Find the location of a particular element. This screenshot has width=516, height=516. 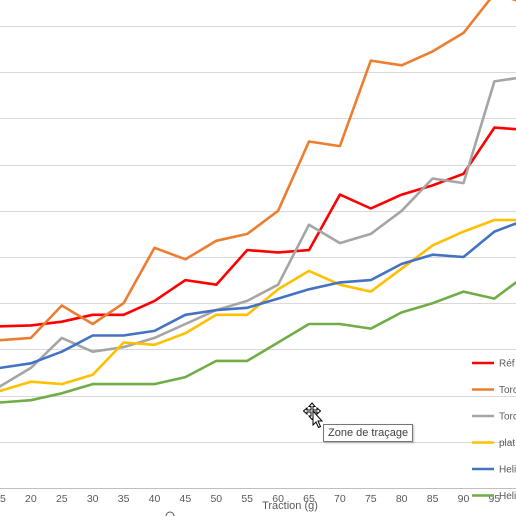

x-tick-label: 80 is located at coordinates (402, 499).